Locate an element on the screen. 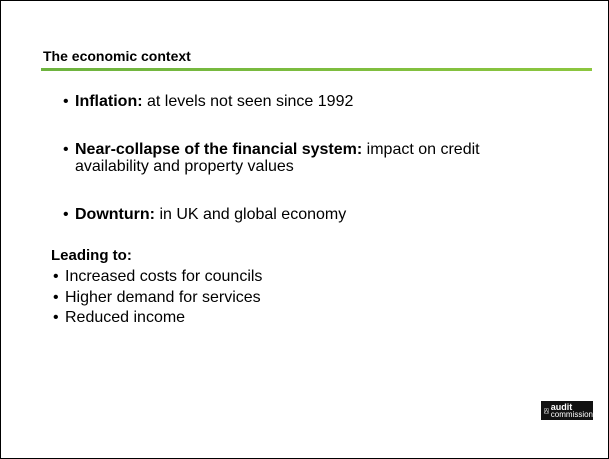 The height and width of the screenshot is (459, 609). logo: audit commission is located at coordinates (567, 410).